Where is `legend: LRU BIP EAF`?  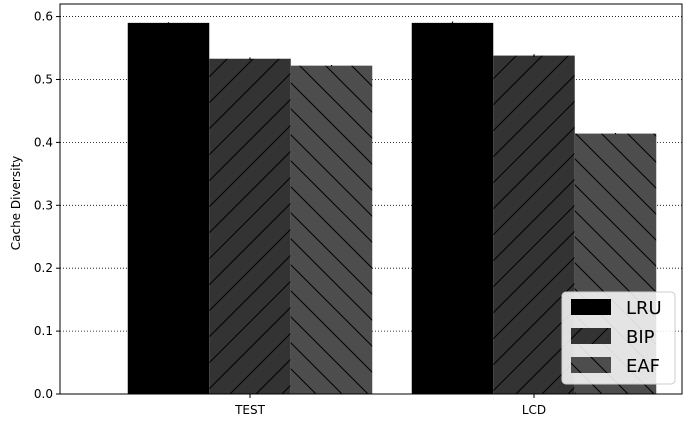
legend: LRU BIP EAF is located at coordinates (618, 338).